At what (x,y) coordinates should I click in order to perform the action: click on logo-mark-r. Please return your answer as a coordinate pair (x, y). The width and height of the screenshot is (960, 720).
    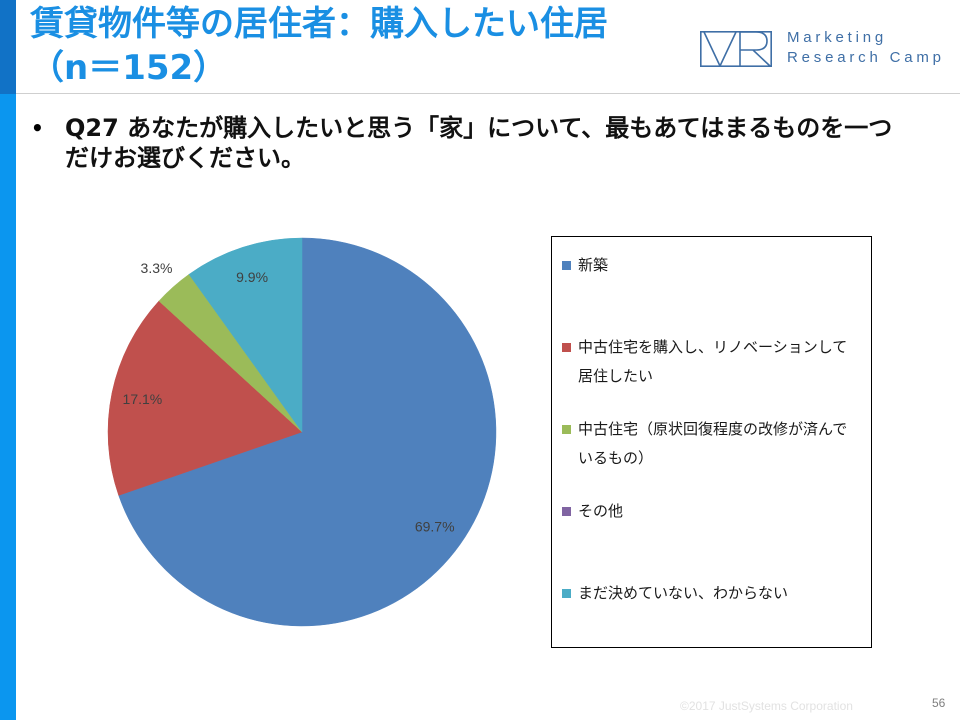
    Looking at the image, I should click on (755, 49).